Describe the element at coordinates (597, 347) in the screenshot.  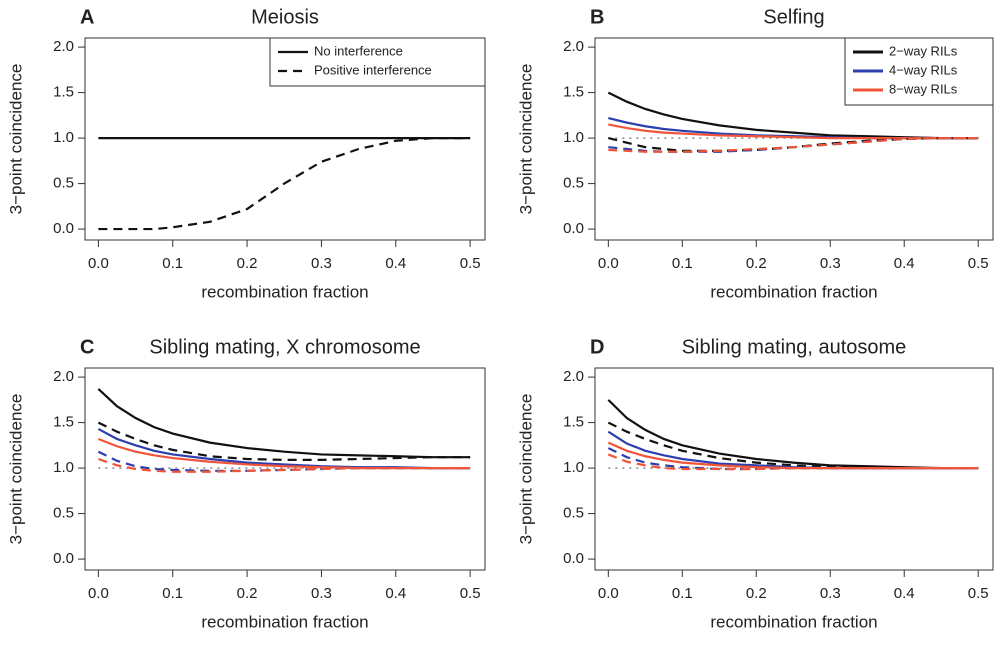
I see `panel-letter: D` at that location.